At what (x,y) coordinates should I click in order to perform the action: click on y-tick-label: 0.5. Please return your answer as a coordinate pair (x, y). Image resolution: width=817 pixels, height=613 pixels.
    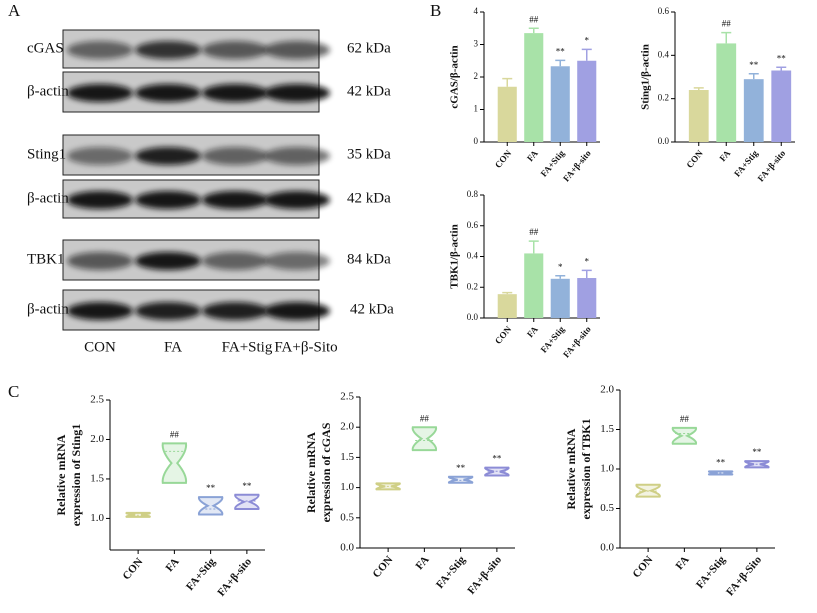
    Looking at the image, I should click on (347, 517).